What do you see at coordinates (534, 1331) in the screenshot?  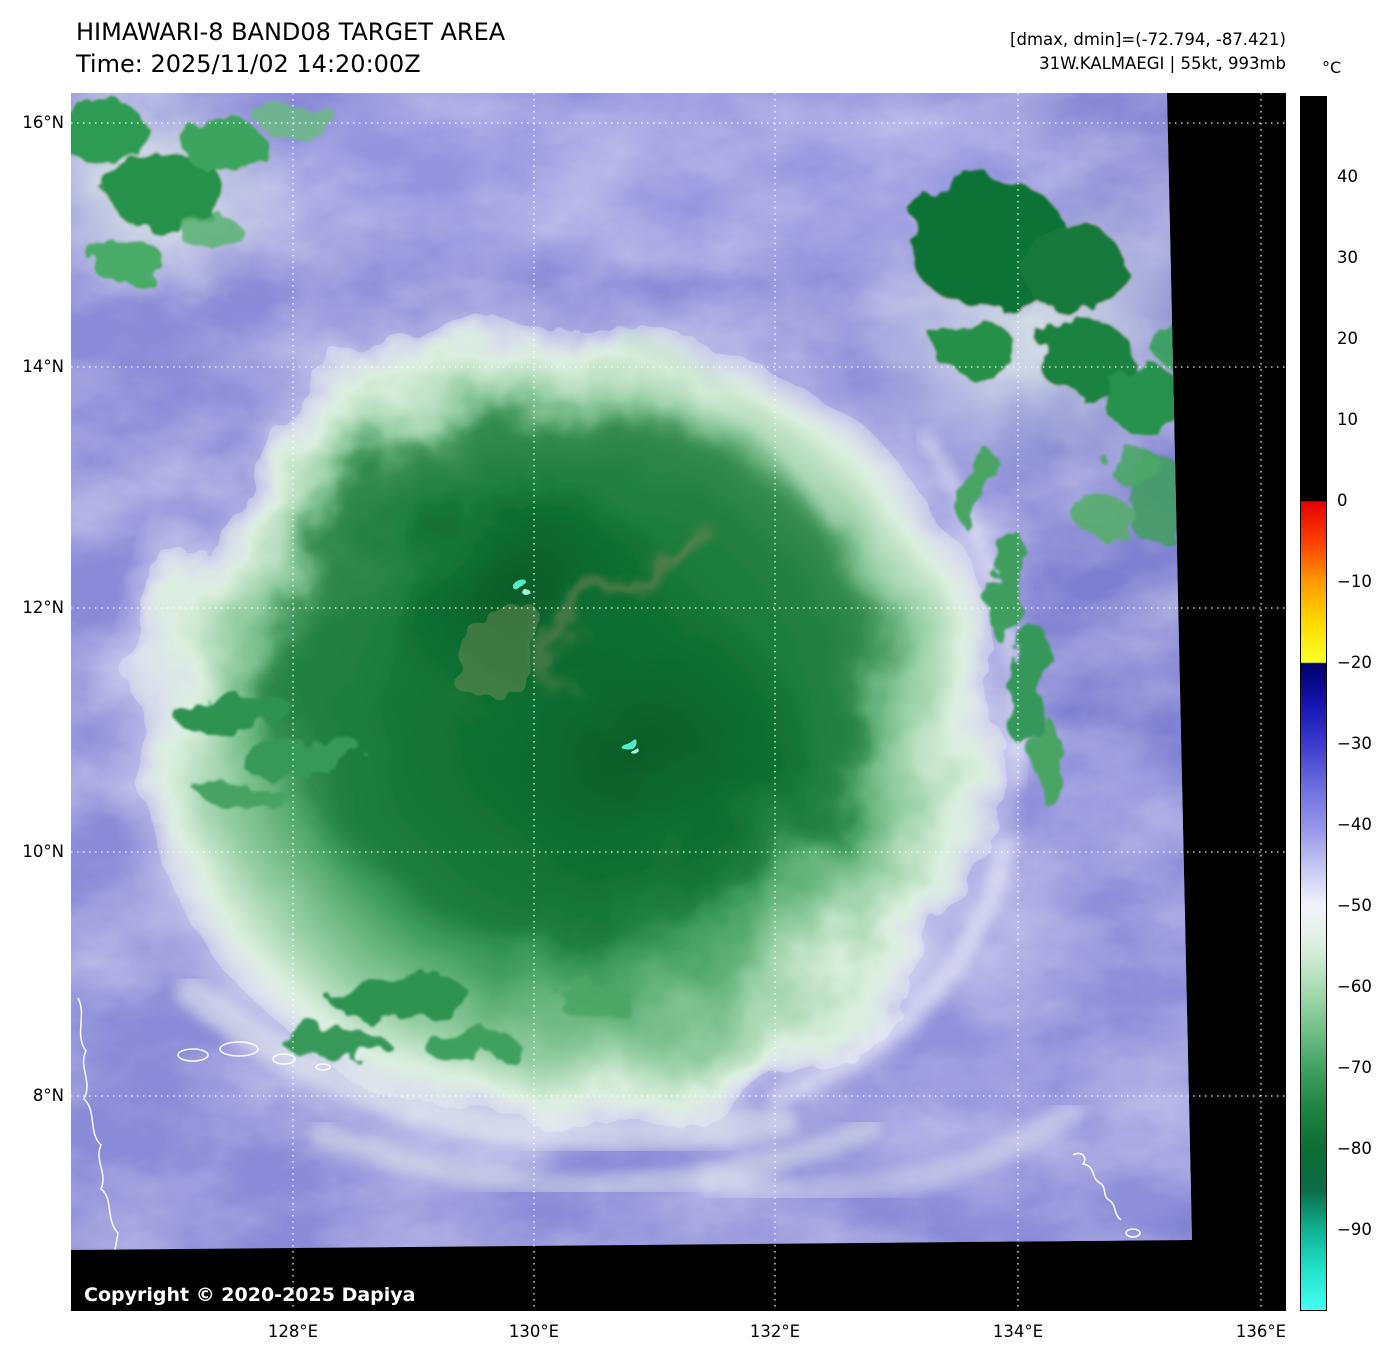 I see `x-tick-130e: 130°E` at bounding box center [534, 1331].